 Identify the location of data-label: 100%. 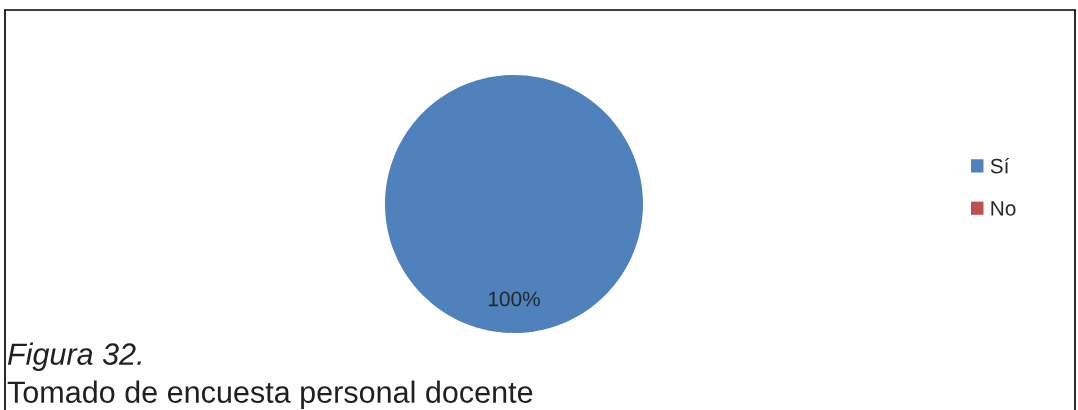
(514, 299).